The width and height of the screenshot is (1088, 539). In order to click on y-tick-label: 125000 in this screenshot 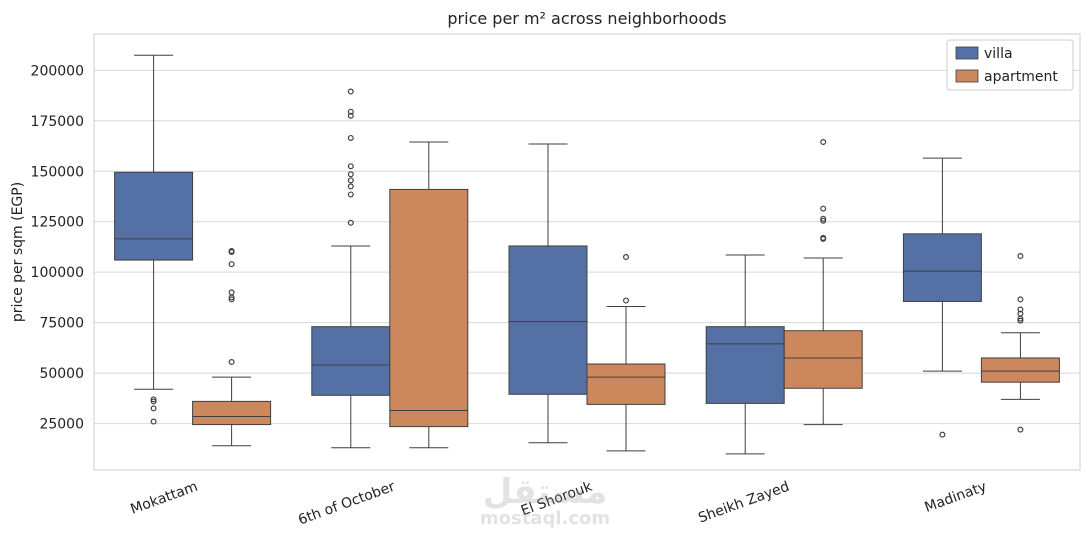, I will do `click(57, 223)`.